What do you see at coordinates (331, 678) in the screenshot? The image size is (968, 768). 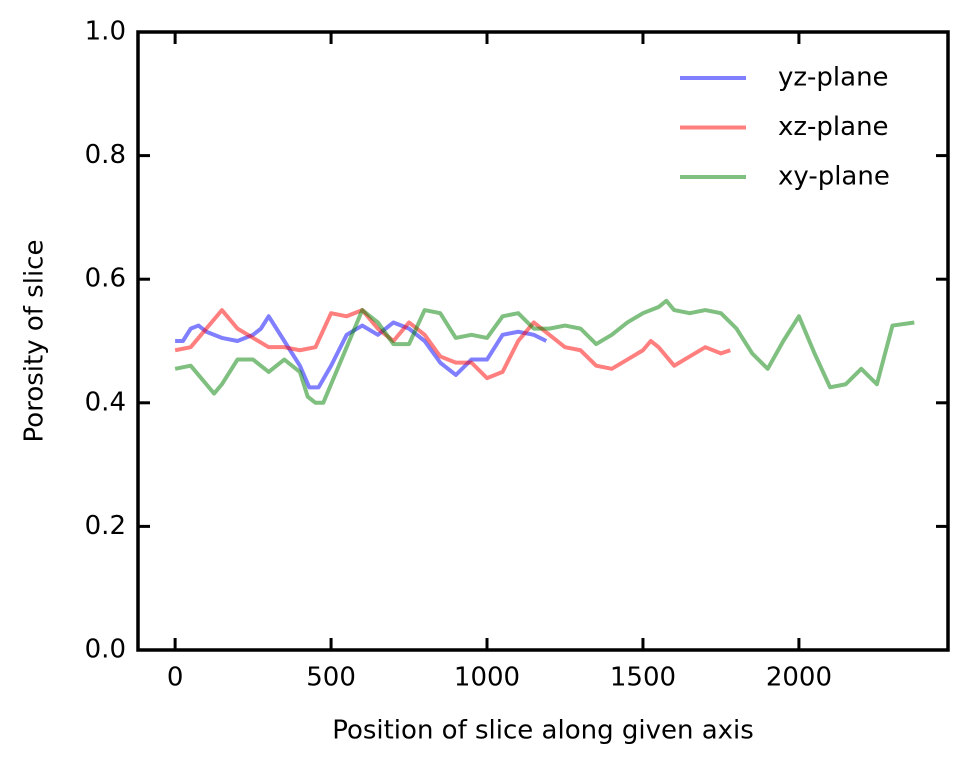 I see `x-tick-label: 500` at bounding box center [331, 678].